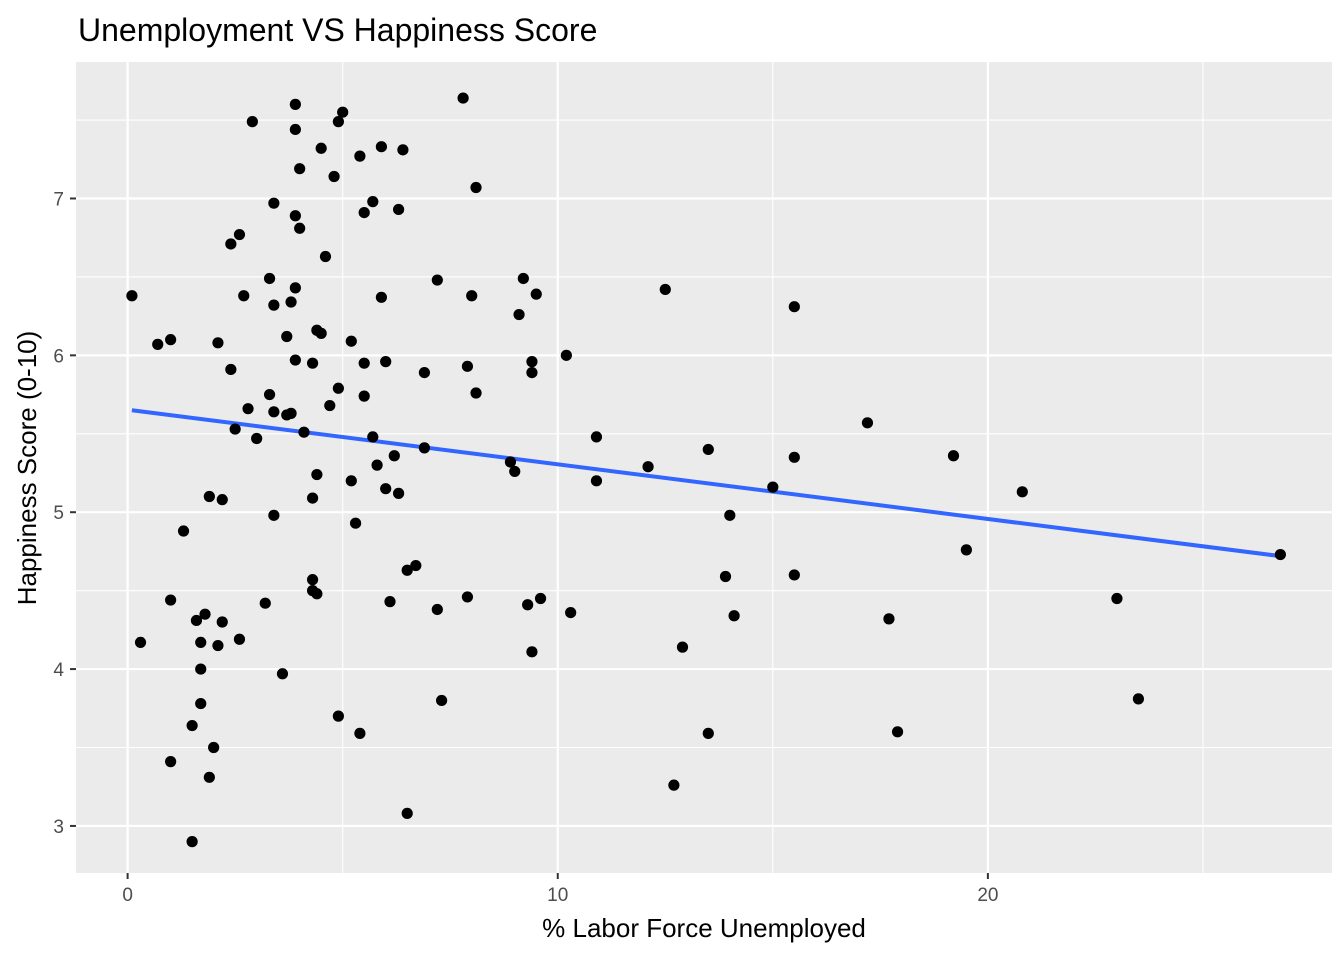  I want to click on trend-line, so click(706, 483).